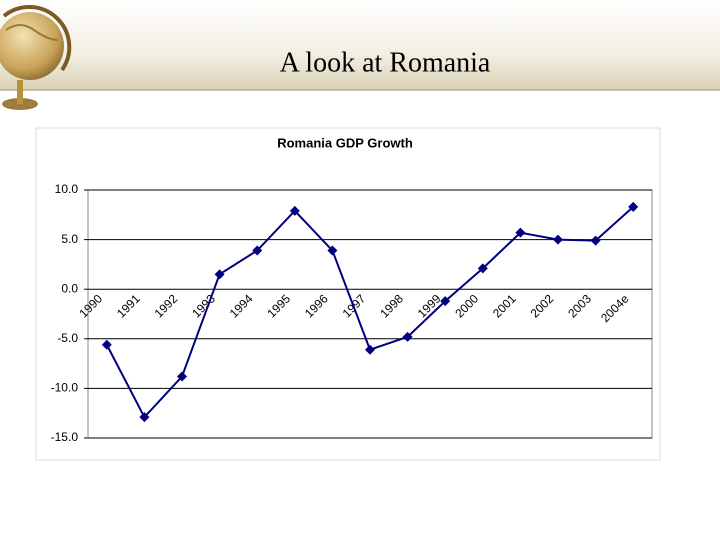 This screenshot has height=540, width=720. I want to click on y-tick-label: -5.0, so click(67, 338).